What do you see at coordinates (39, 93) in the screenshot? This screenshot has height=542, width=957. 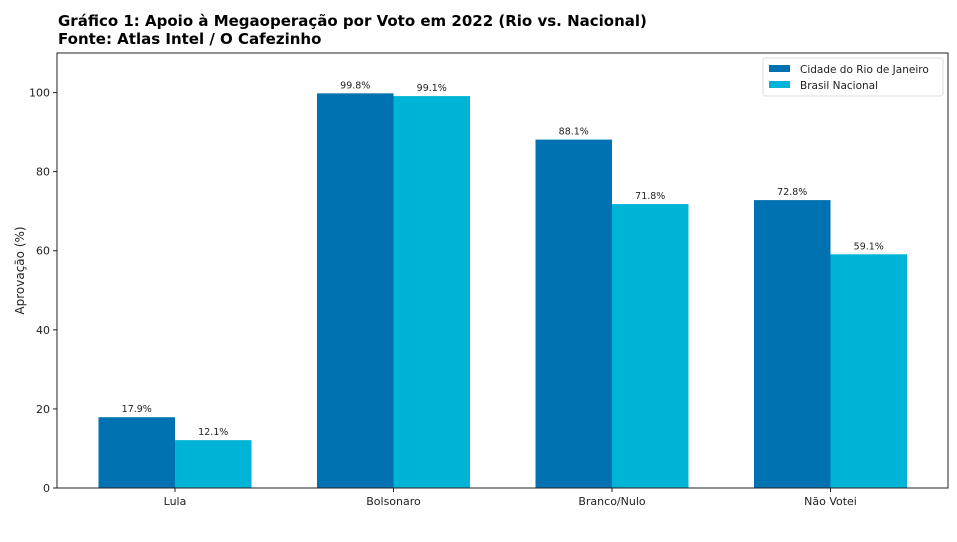 I see `y-tick-label: 100` at bounding box center [39, 93].